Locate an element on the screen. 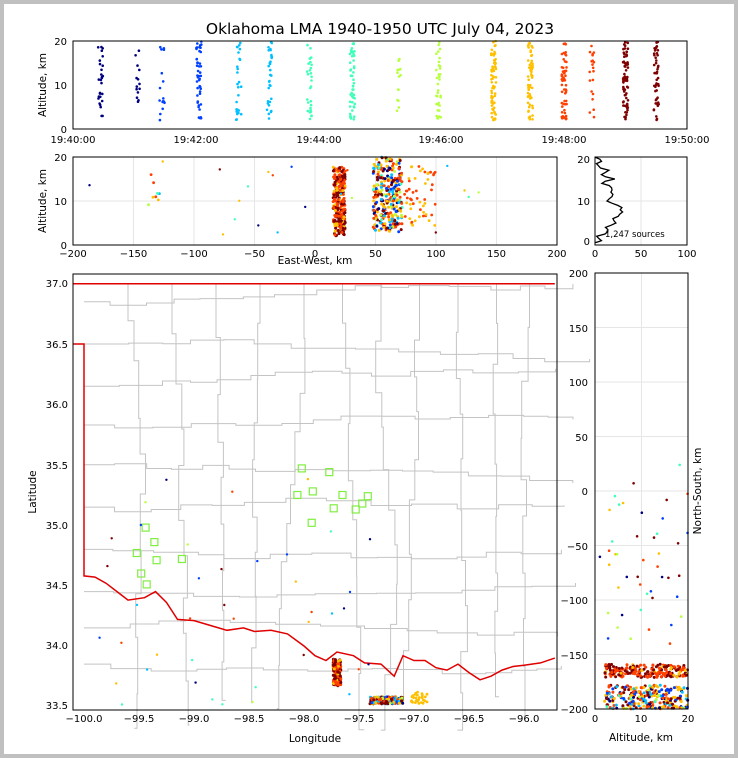  station-marker is located at coordinates (145, 527).